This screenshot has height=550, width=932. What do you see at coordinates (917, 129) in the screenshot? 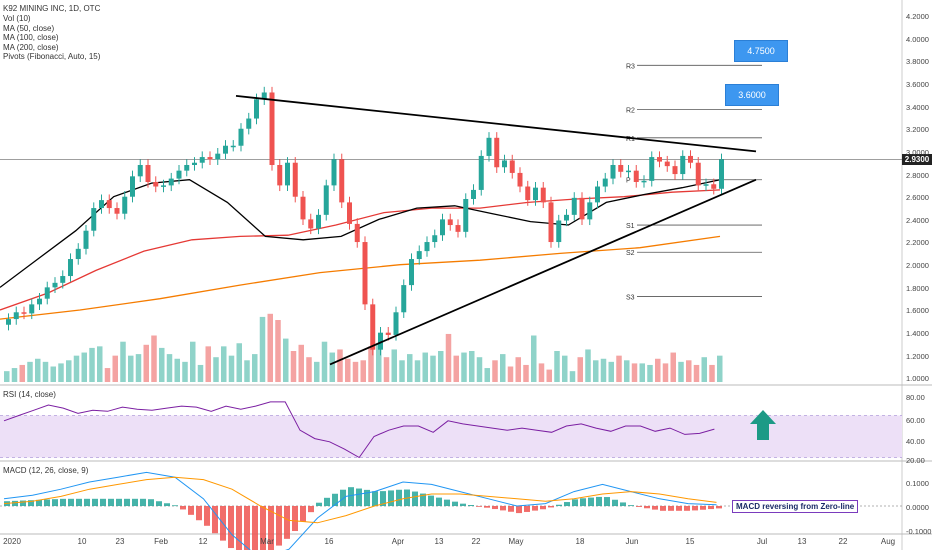
I see `price-tick: 3.2000` at bounding box center [917, 129].